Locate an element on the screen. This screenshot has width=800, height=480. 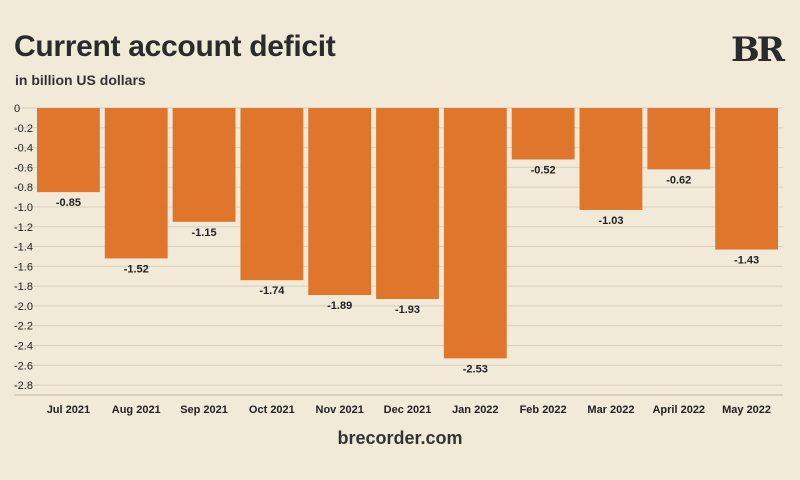
x-tick-label: Dec 2021 is located at coordinates (408, 410).